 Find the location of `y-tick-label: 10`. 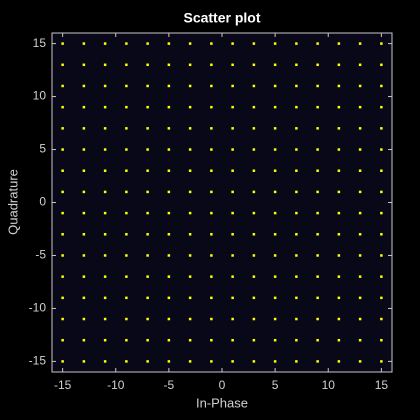

y-tick-label: 10 is located at coordinates (40, 96).